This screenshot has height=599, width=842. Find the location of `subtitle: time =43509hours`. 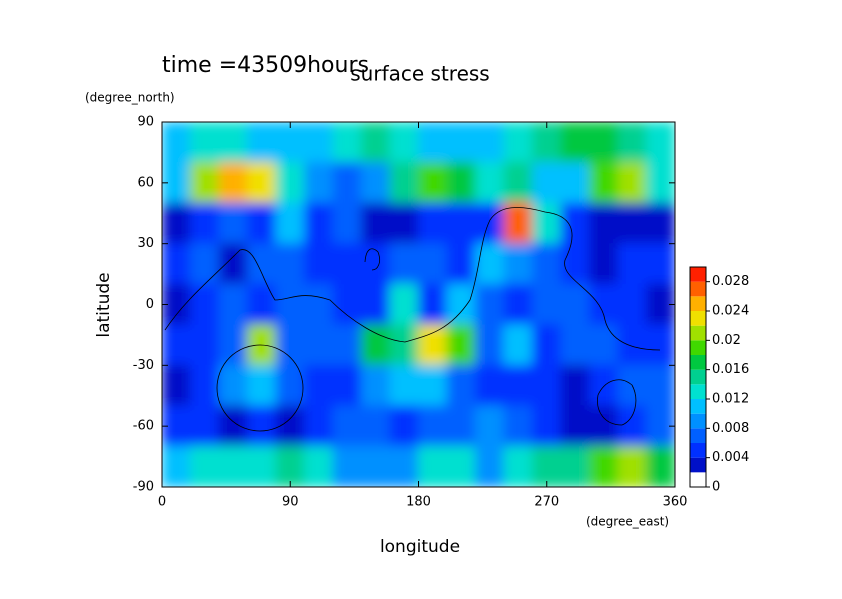

subtitle: time =43509hours is located at coordinates (265, 65).